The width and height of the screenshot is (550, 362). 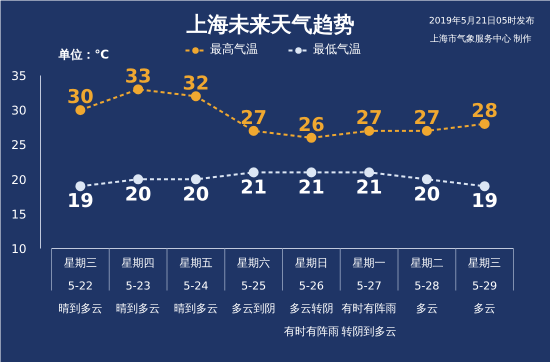 I want to click on x-tick-label: 星期三 5-22 晴到多云, so click(x=80, y=285).